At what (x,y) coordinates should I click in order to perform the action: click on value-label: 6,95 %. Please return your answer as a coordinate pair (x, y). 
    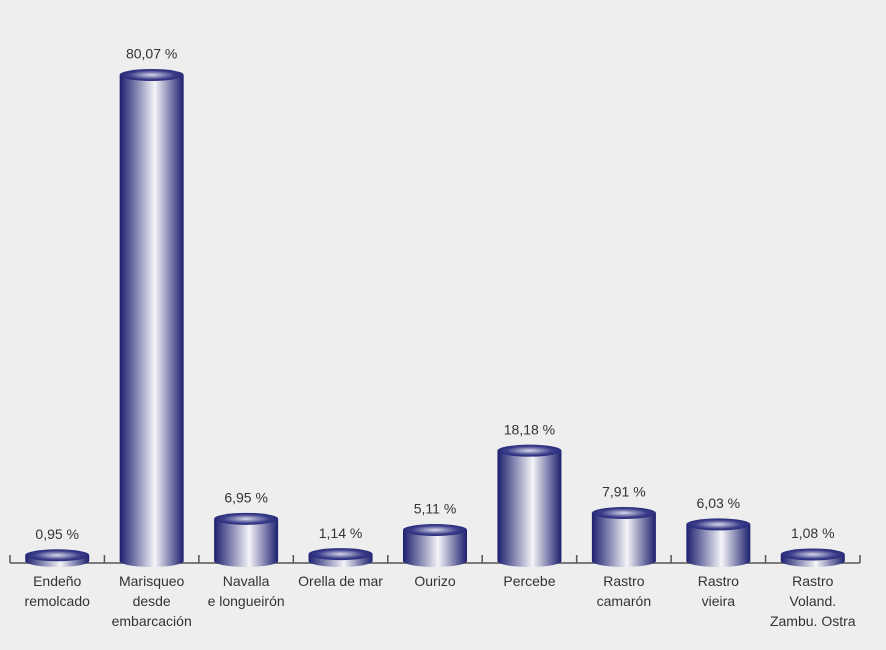
    Looking at the image, I should click on (246, 498).